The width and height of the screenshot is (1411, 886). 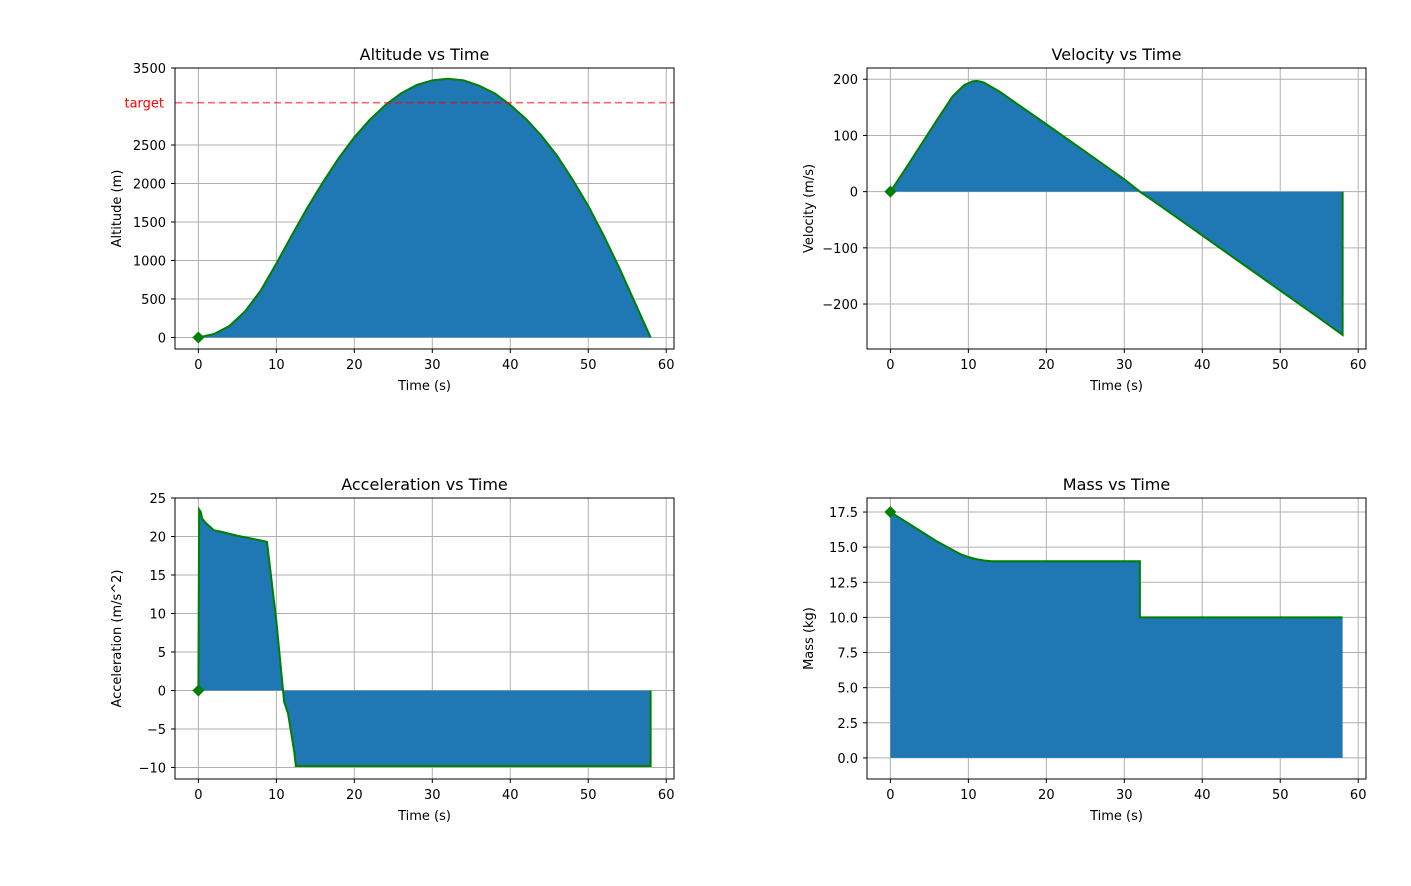 I want to click on y-tick-label: 100, so click(x=845, y=136).